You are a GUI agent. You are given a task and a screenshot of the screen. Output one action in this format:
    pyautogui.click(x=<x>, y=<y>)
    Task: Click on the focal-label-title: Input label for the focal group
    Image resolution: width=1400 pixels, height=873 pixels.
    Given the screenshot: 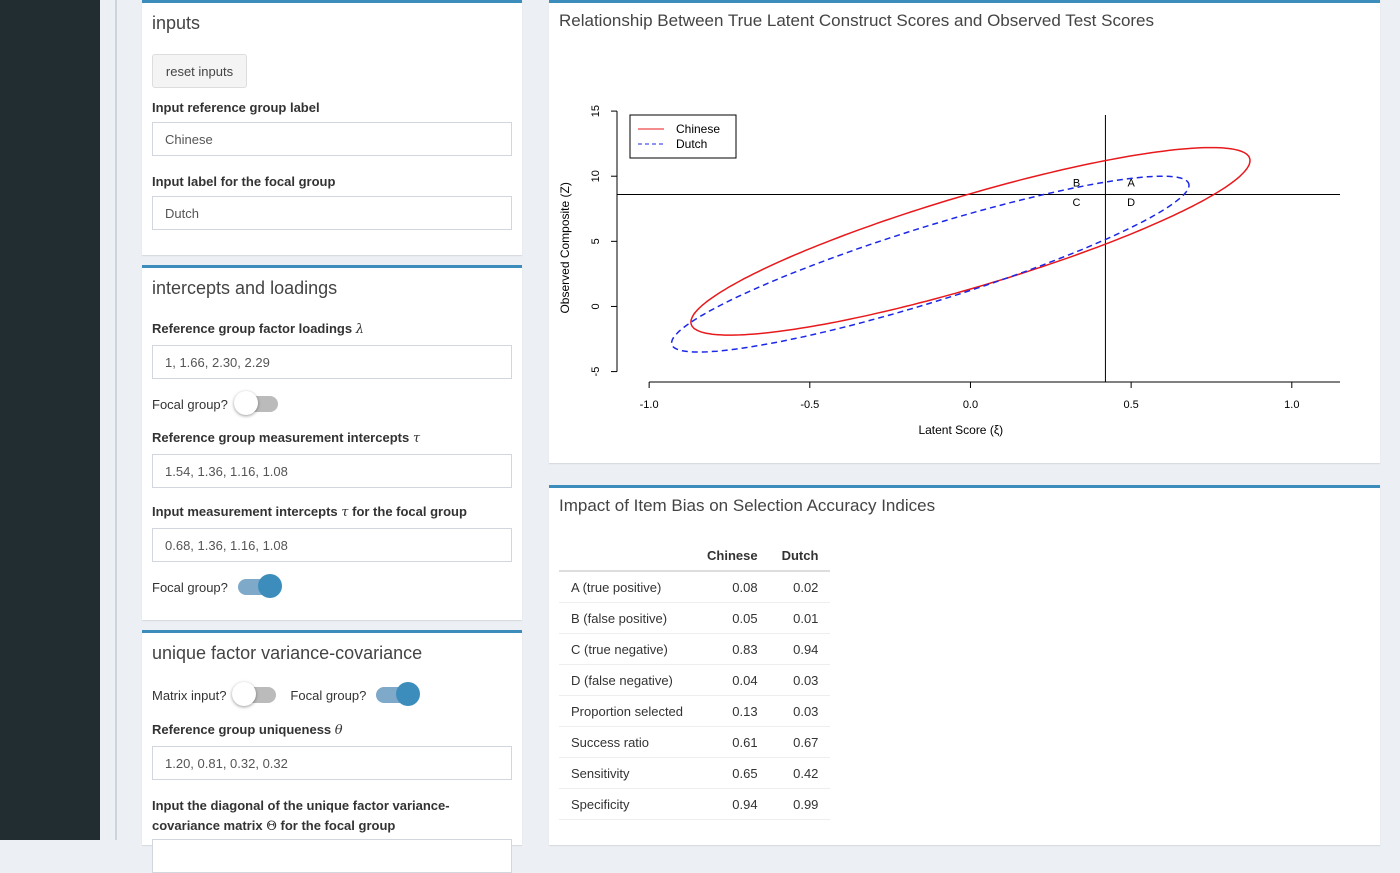 What is the action you would take?
    pyautogui.click(x=244, y=181)
    